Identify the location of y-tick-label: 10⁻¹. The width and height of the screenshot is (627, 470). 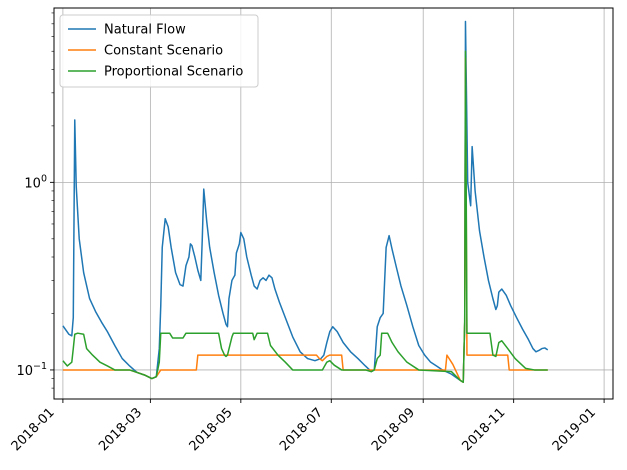
(31, 370).